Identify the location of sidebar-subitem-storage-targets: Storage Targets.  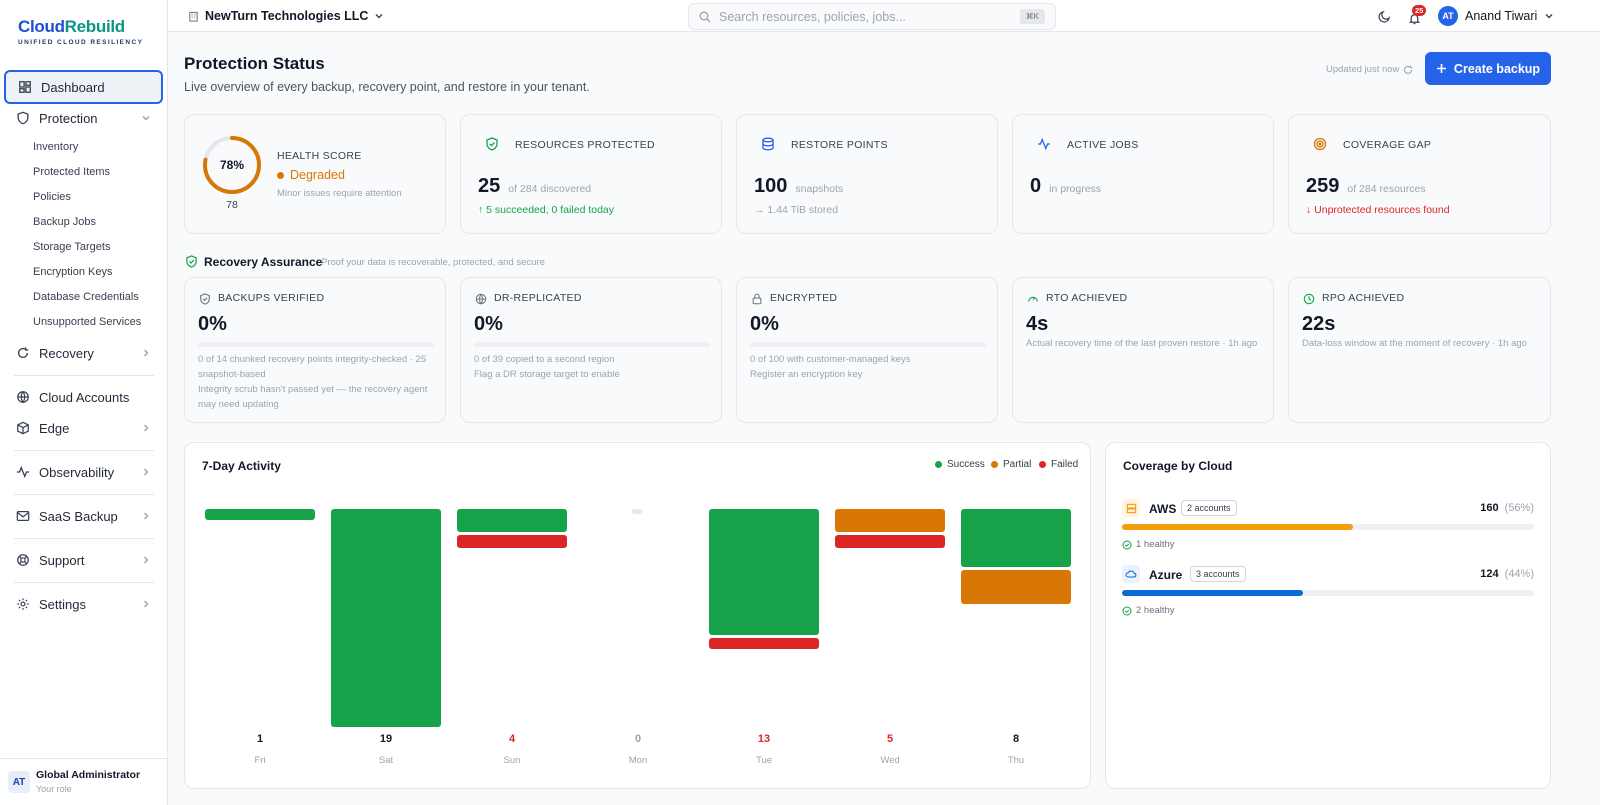
(72, 247).